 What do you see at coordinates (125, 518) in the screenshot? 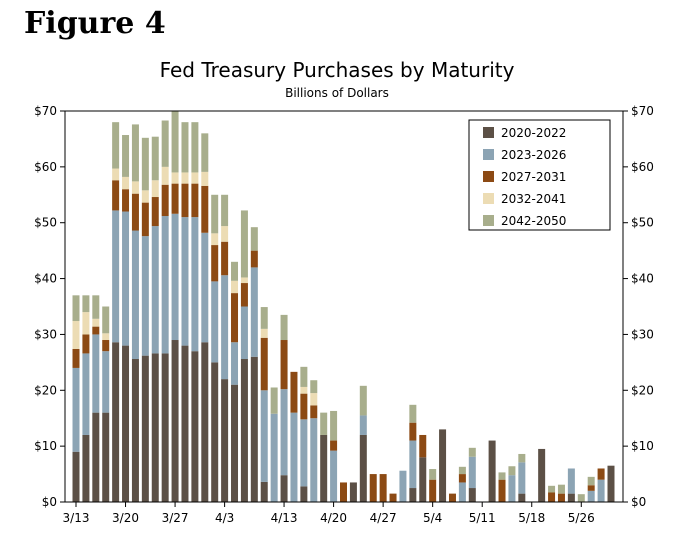
I see `x-tick-label: 3/20` at bounding box center [125, 518].